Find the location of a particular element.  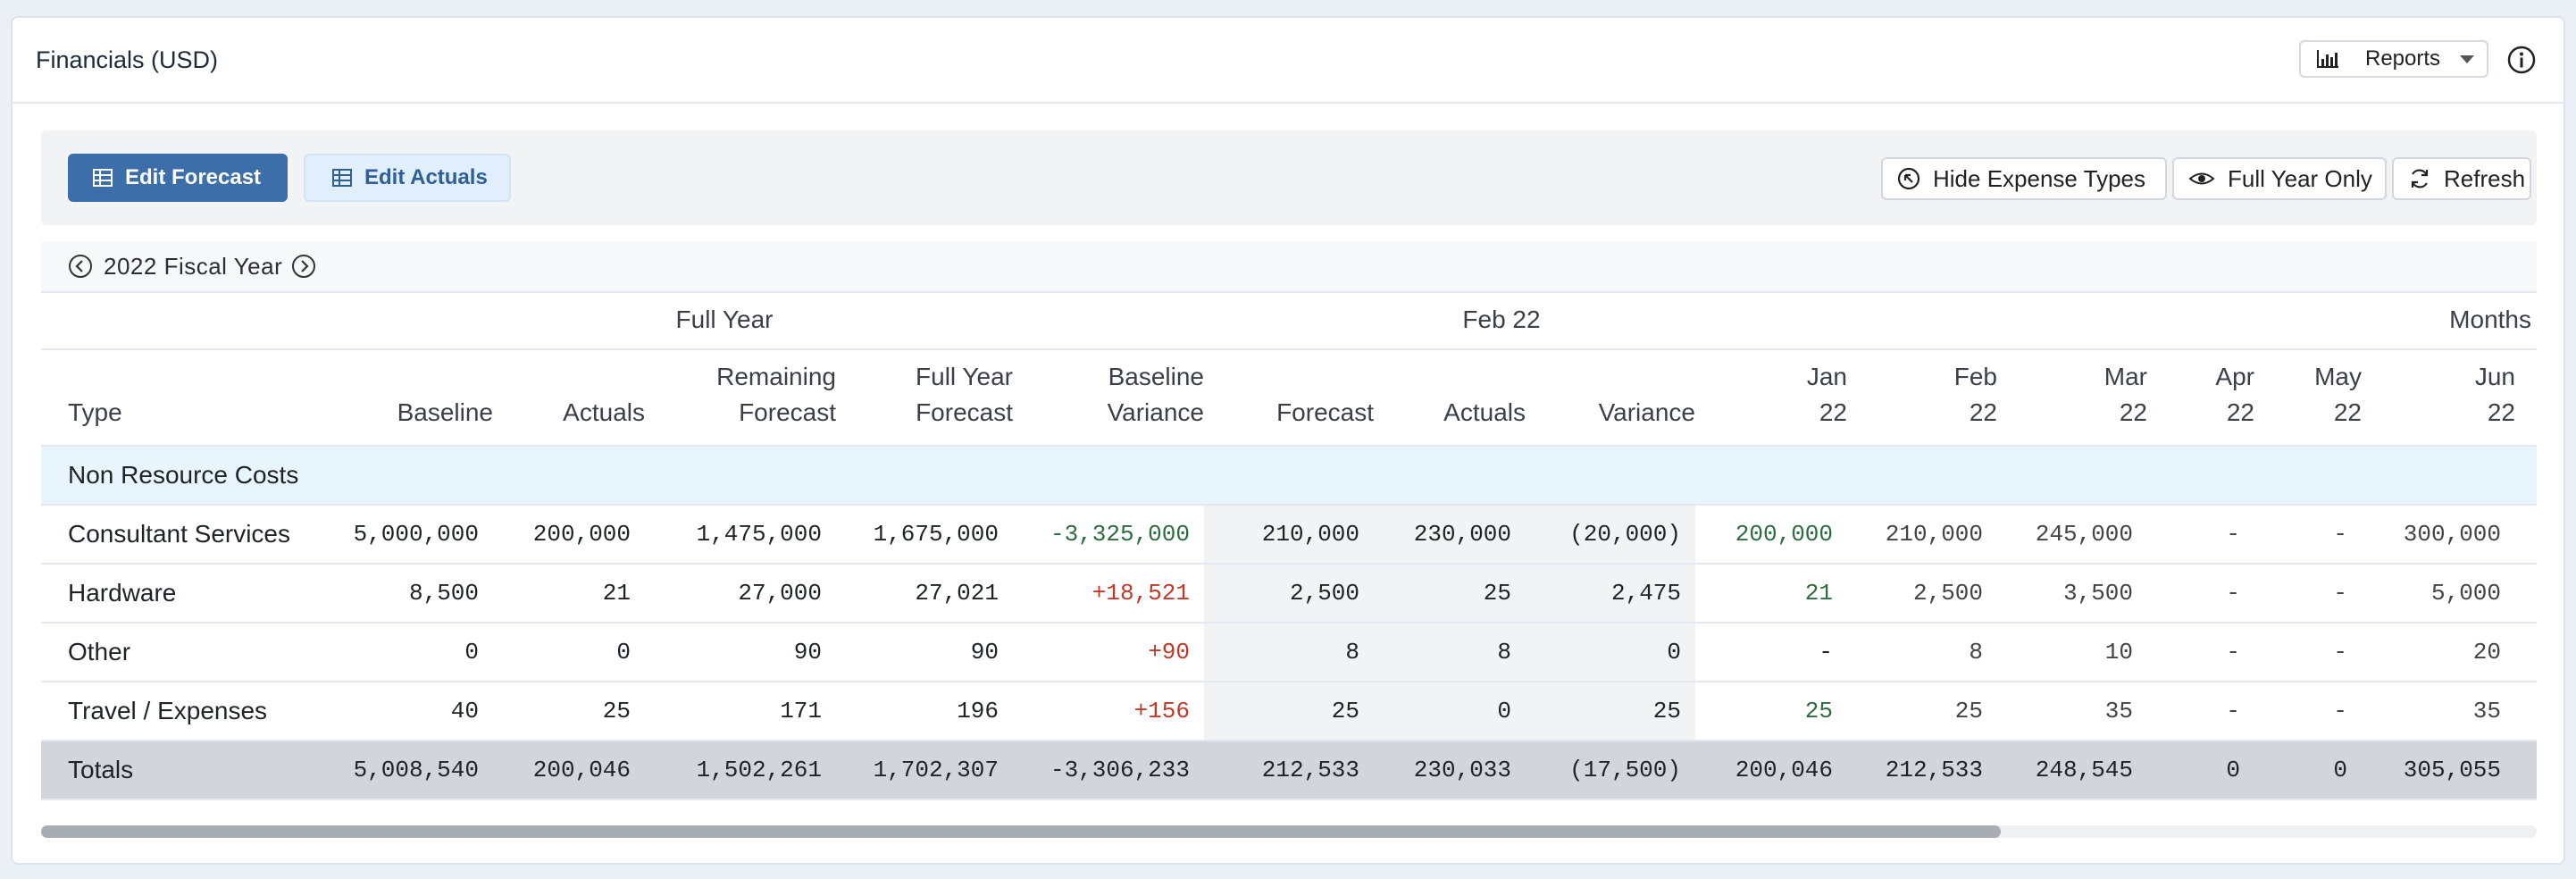

cell-m-variance: 25 is located at coordinates (1611, 711).